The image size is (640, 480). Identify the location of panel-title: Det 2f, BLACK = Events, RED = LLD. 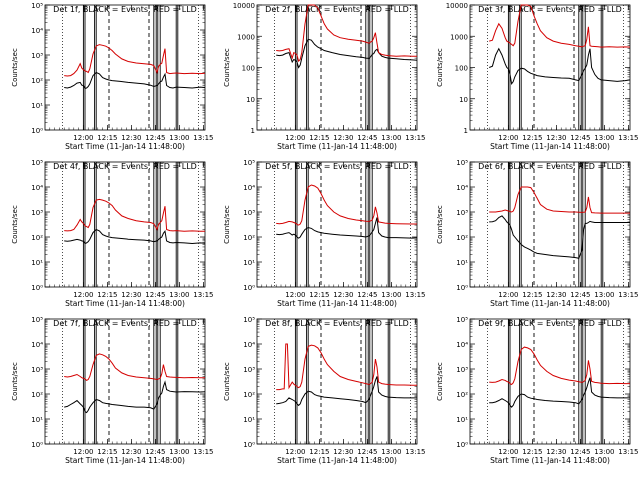
(337, 9).